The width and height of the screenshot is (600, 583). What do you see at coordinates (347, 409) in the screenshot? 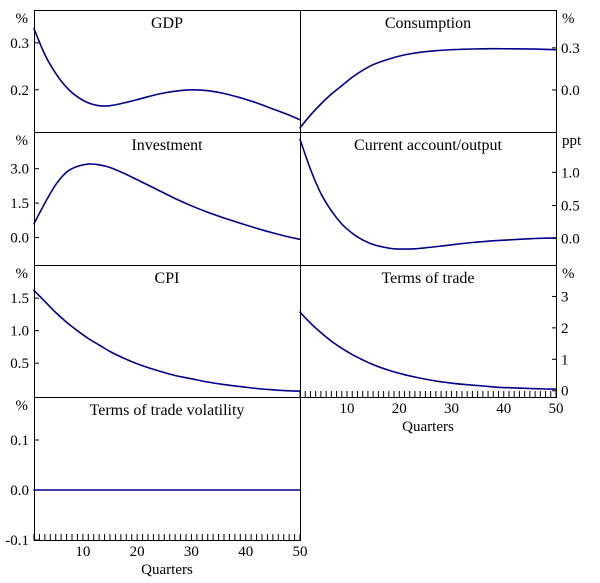
I see `terms_of_trade-xtick-label: 10` at bounding box center [347, 409].